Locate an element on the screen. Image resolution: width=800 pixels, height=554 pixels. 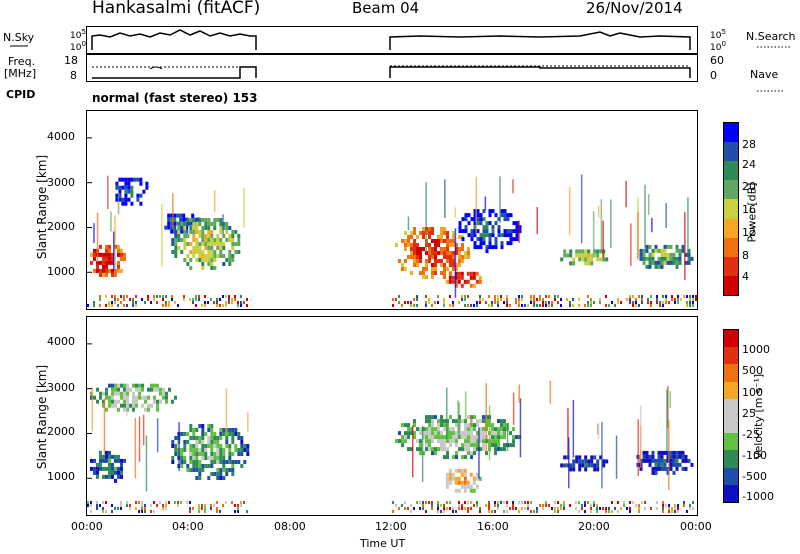
colorbar-segment is located at coordinates (731, 171).